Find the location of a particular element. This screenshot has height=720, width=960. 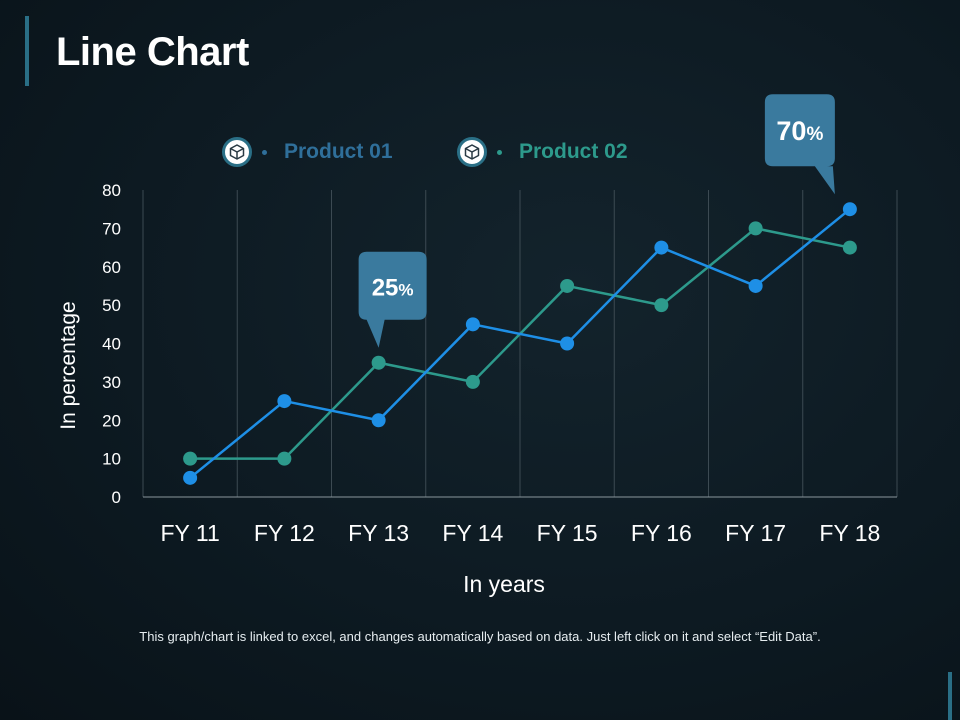

x-tick-label: FY 11 is located at coordinates (190, 533).